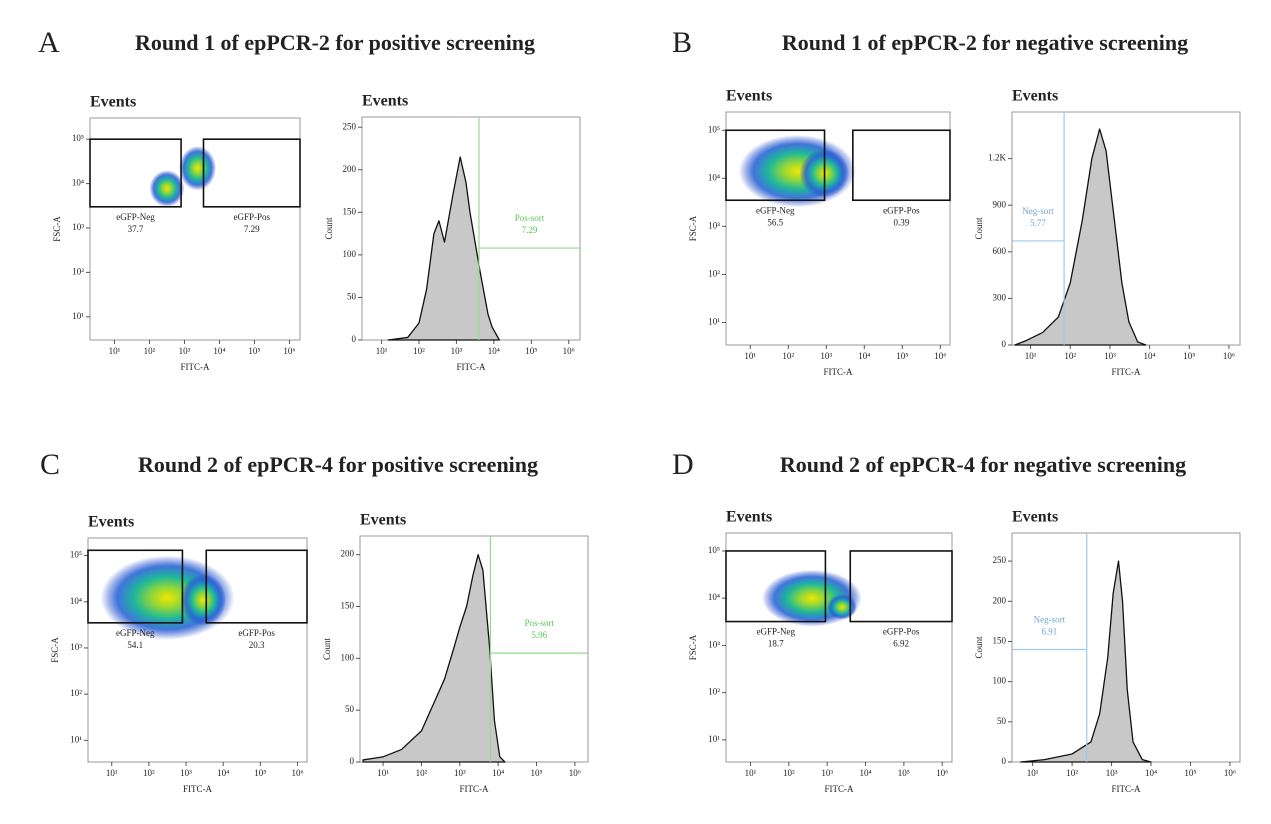 This screenshot has height=824, width=1271. What do you see at coordinates (997, 158) in the screenshot?
I see `y-tick-label: 1.2K` at bounding box center [997, 158].